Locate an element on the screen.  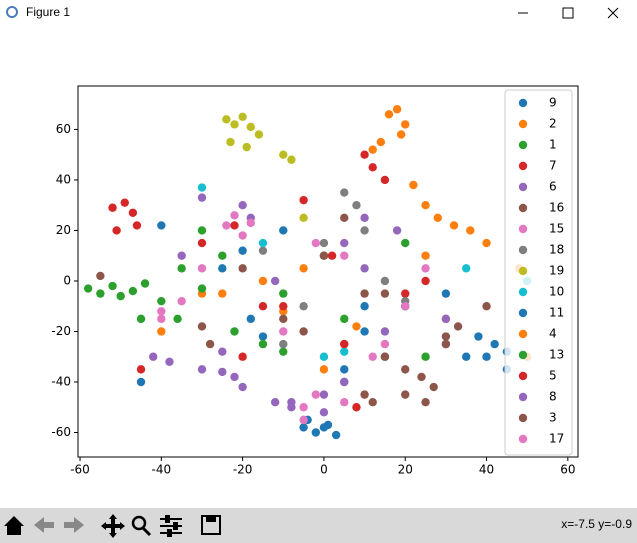
maximize-button is located at coordinates (568, 13).